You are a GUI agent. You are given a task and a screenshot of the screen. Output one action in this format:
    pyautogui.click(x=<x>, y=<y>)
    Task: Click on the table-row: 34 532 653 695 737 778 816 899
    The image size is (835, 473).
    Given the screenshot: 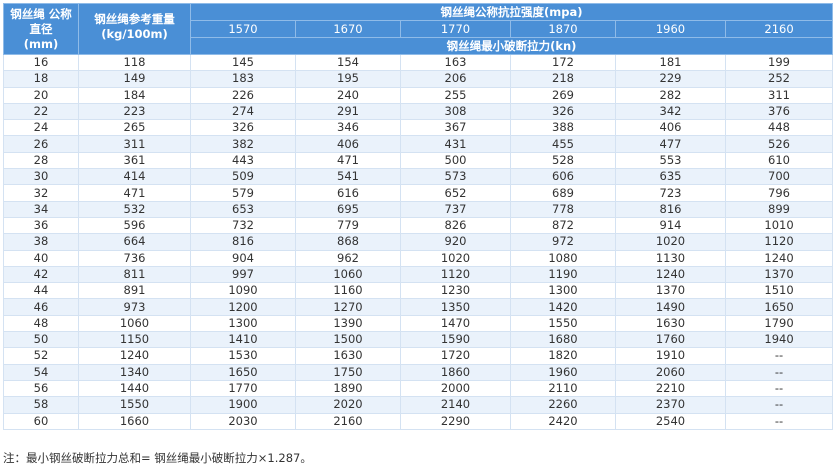 What is the action you would take?
    pyautogui.click(x=418, y=209)
    